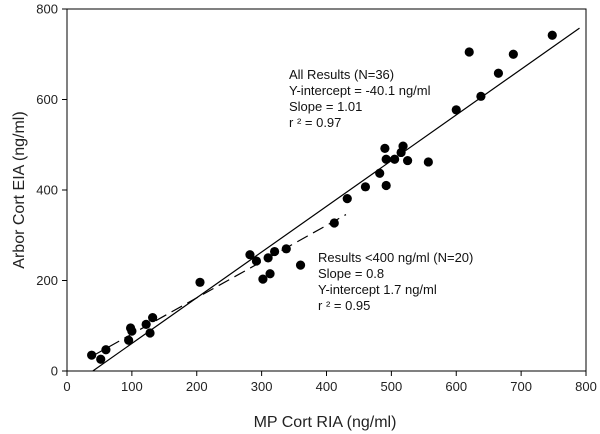 The width and height of the screenshot is (600, 434). I want to click on x-tick-label: 100, so click(132, 386).